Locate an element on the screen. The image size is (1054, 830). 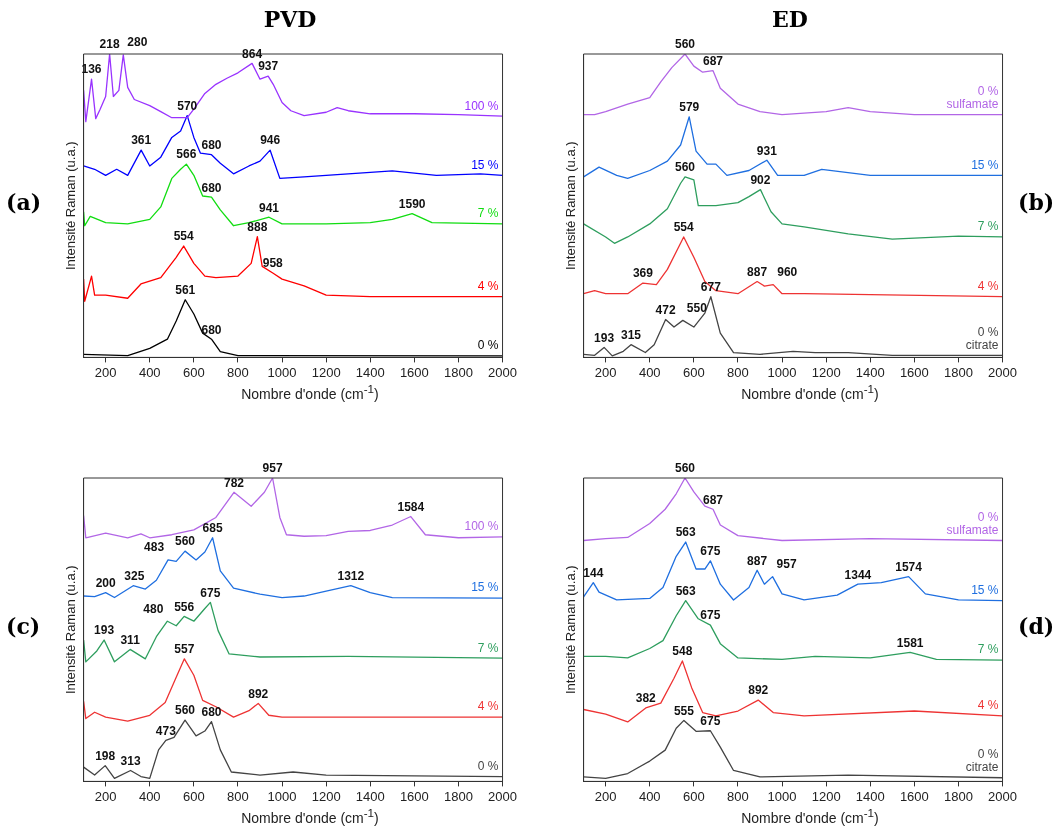
chart-title: ED is located at coordinates (790, 19).